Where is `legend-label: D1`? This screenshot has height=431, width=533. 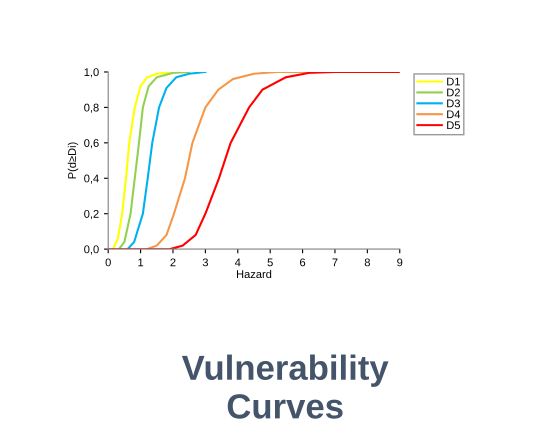 legend-label: D1 is located at coordinates (453, 82).